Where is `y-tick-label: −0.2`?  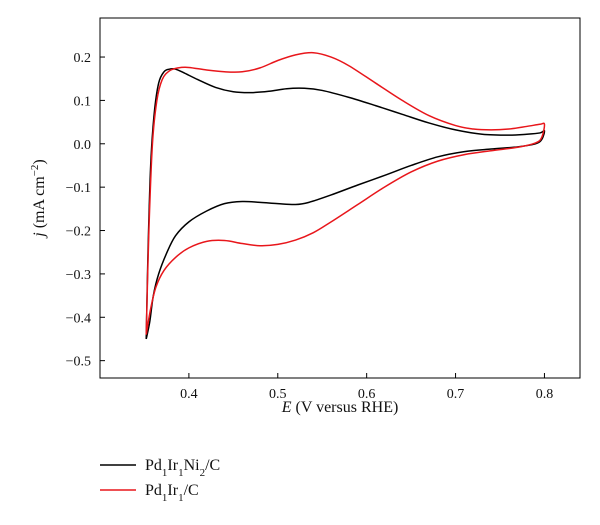
y-tick-label: −0.2 is located at coordinates (78, 232).